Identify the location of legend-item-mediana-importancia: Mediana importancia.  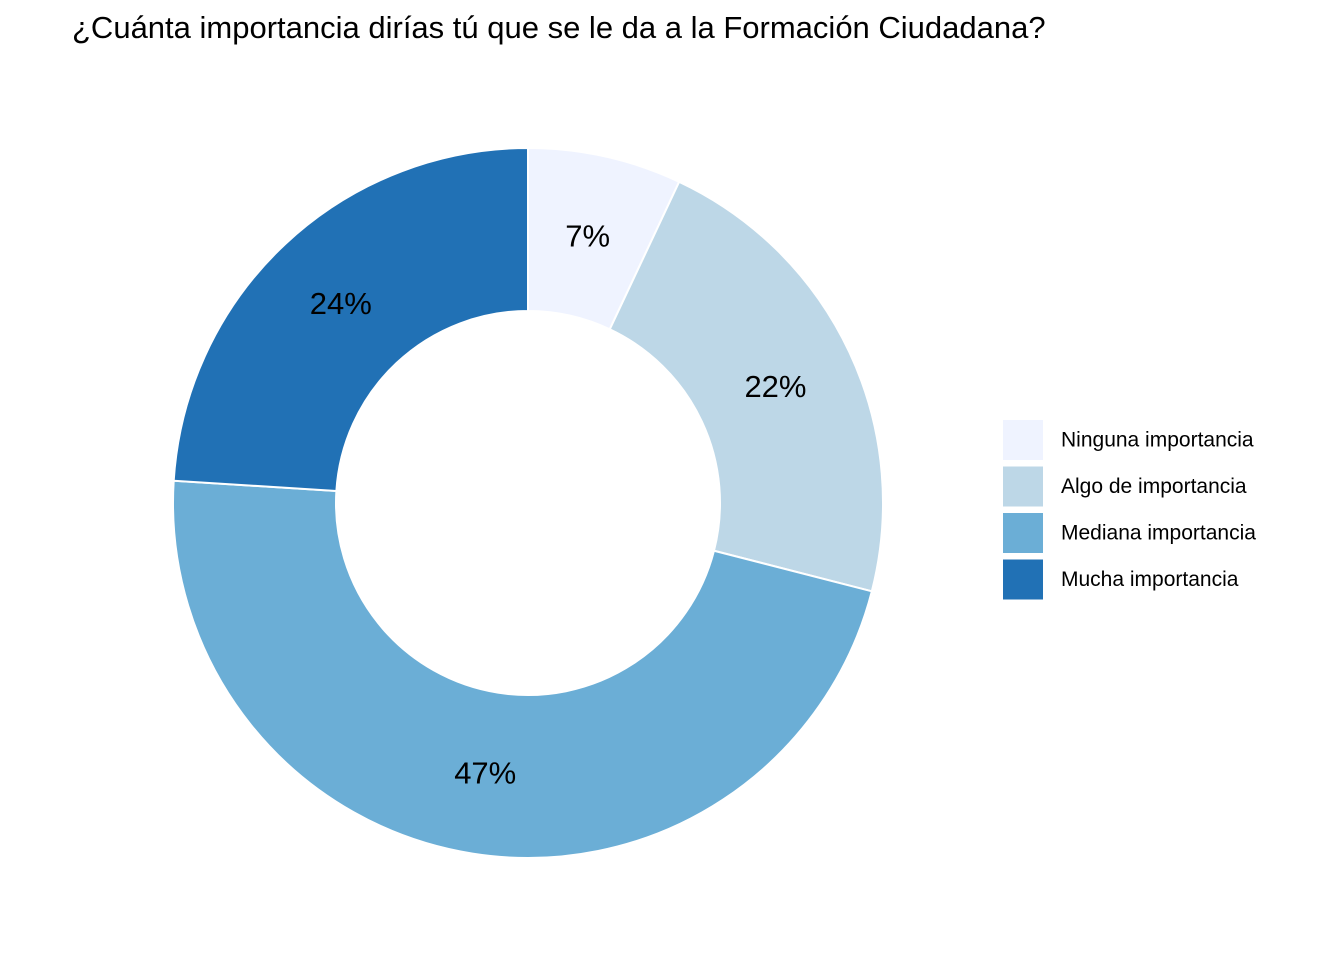
(1129, 533).